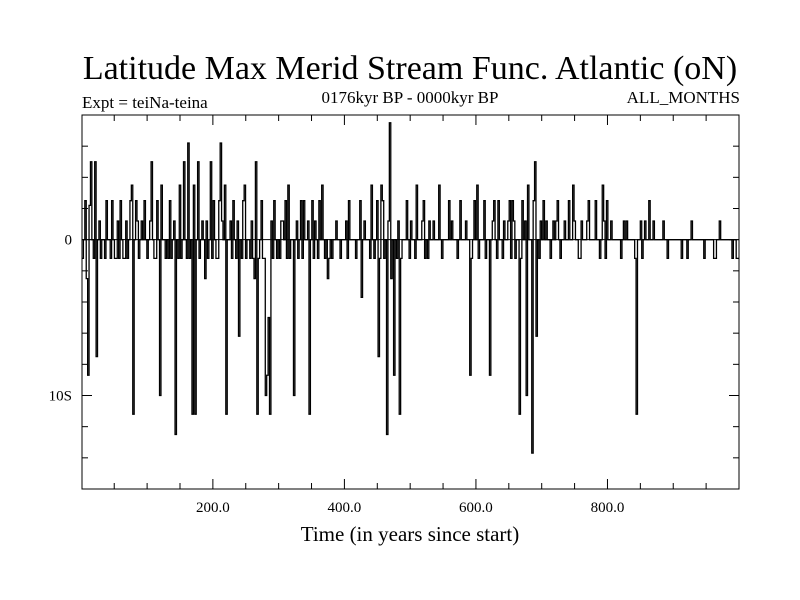 The height and width of the screenshot is (600, 800). What do you see at coordinates (476, 508) in the screenshot?
I see `x-tick-label: 600.0` at bounding box center [476, 508].